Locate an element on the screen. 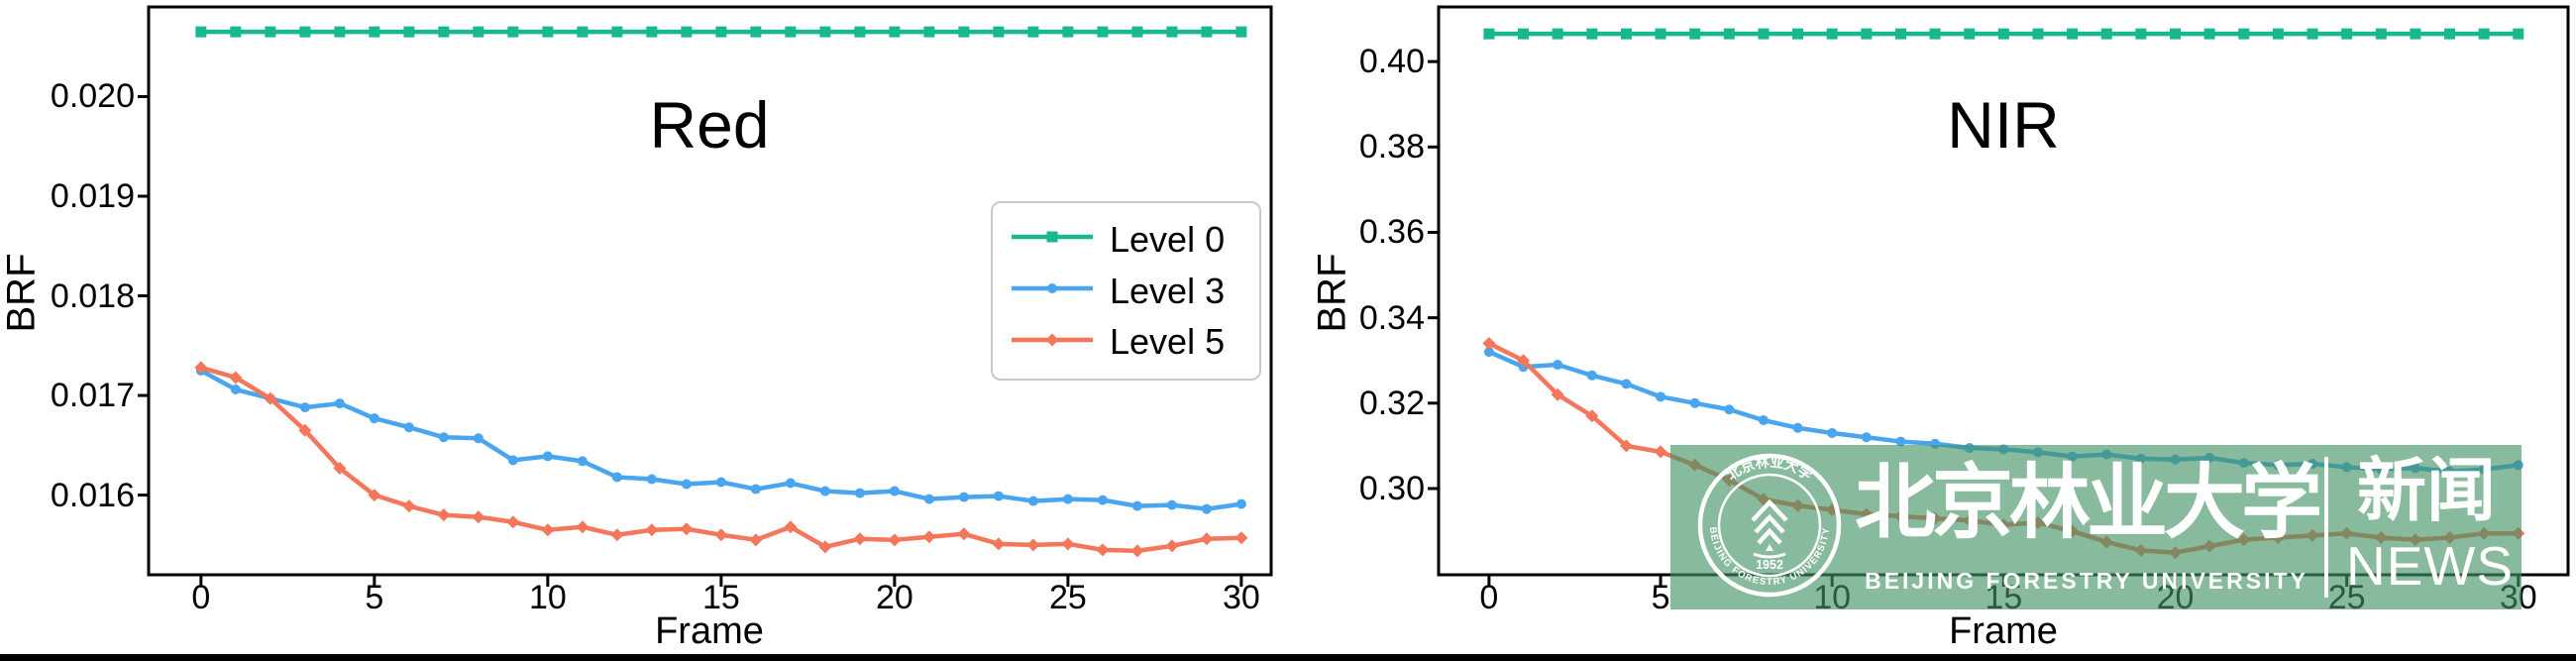  legend-swatch-line is located at coordinates (1052, 340).